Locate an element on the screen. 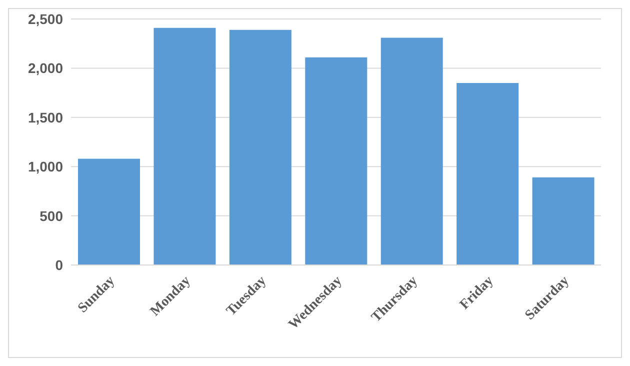 The height and width of the screenshot is (366, 630). y-tick-label: 1,000 is located at coordinates (46, 166).